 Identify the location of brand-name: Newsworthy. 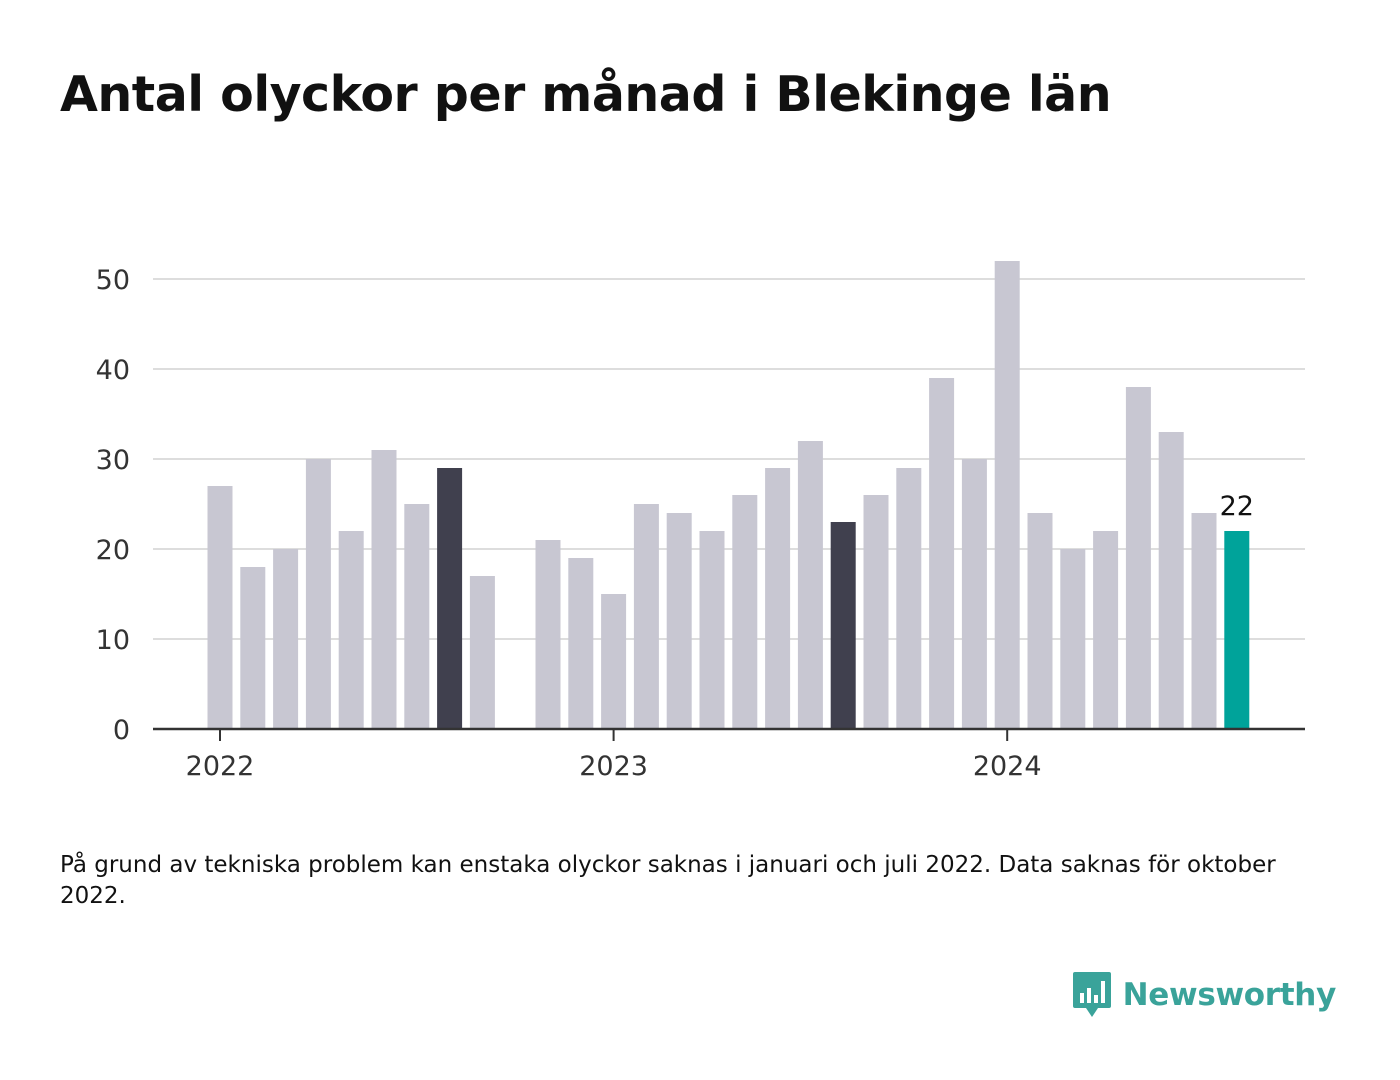
(1229, 995).